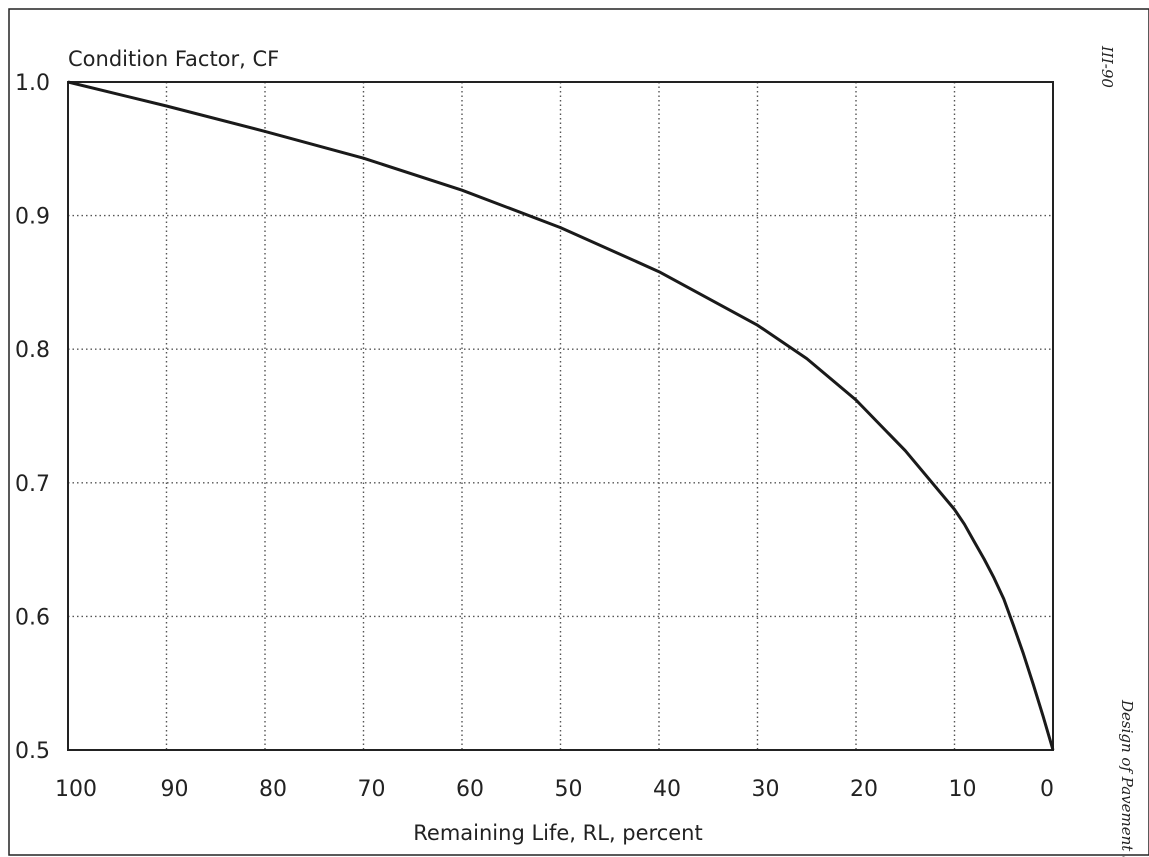 The image size is (1149, 857). I want to click on y-tick-label: 0.6, so click(32, 617).